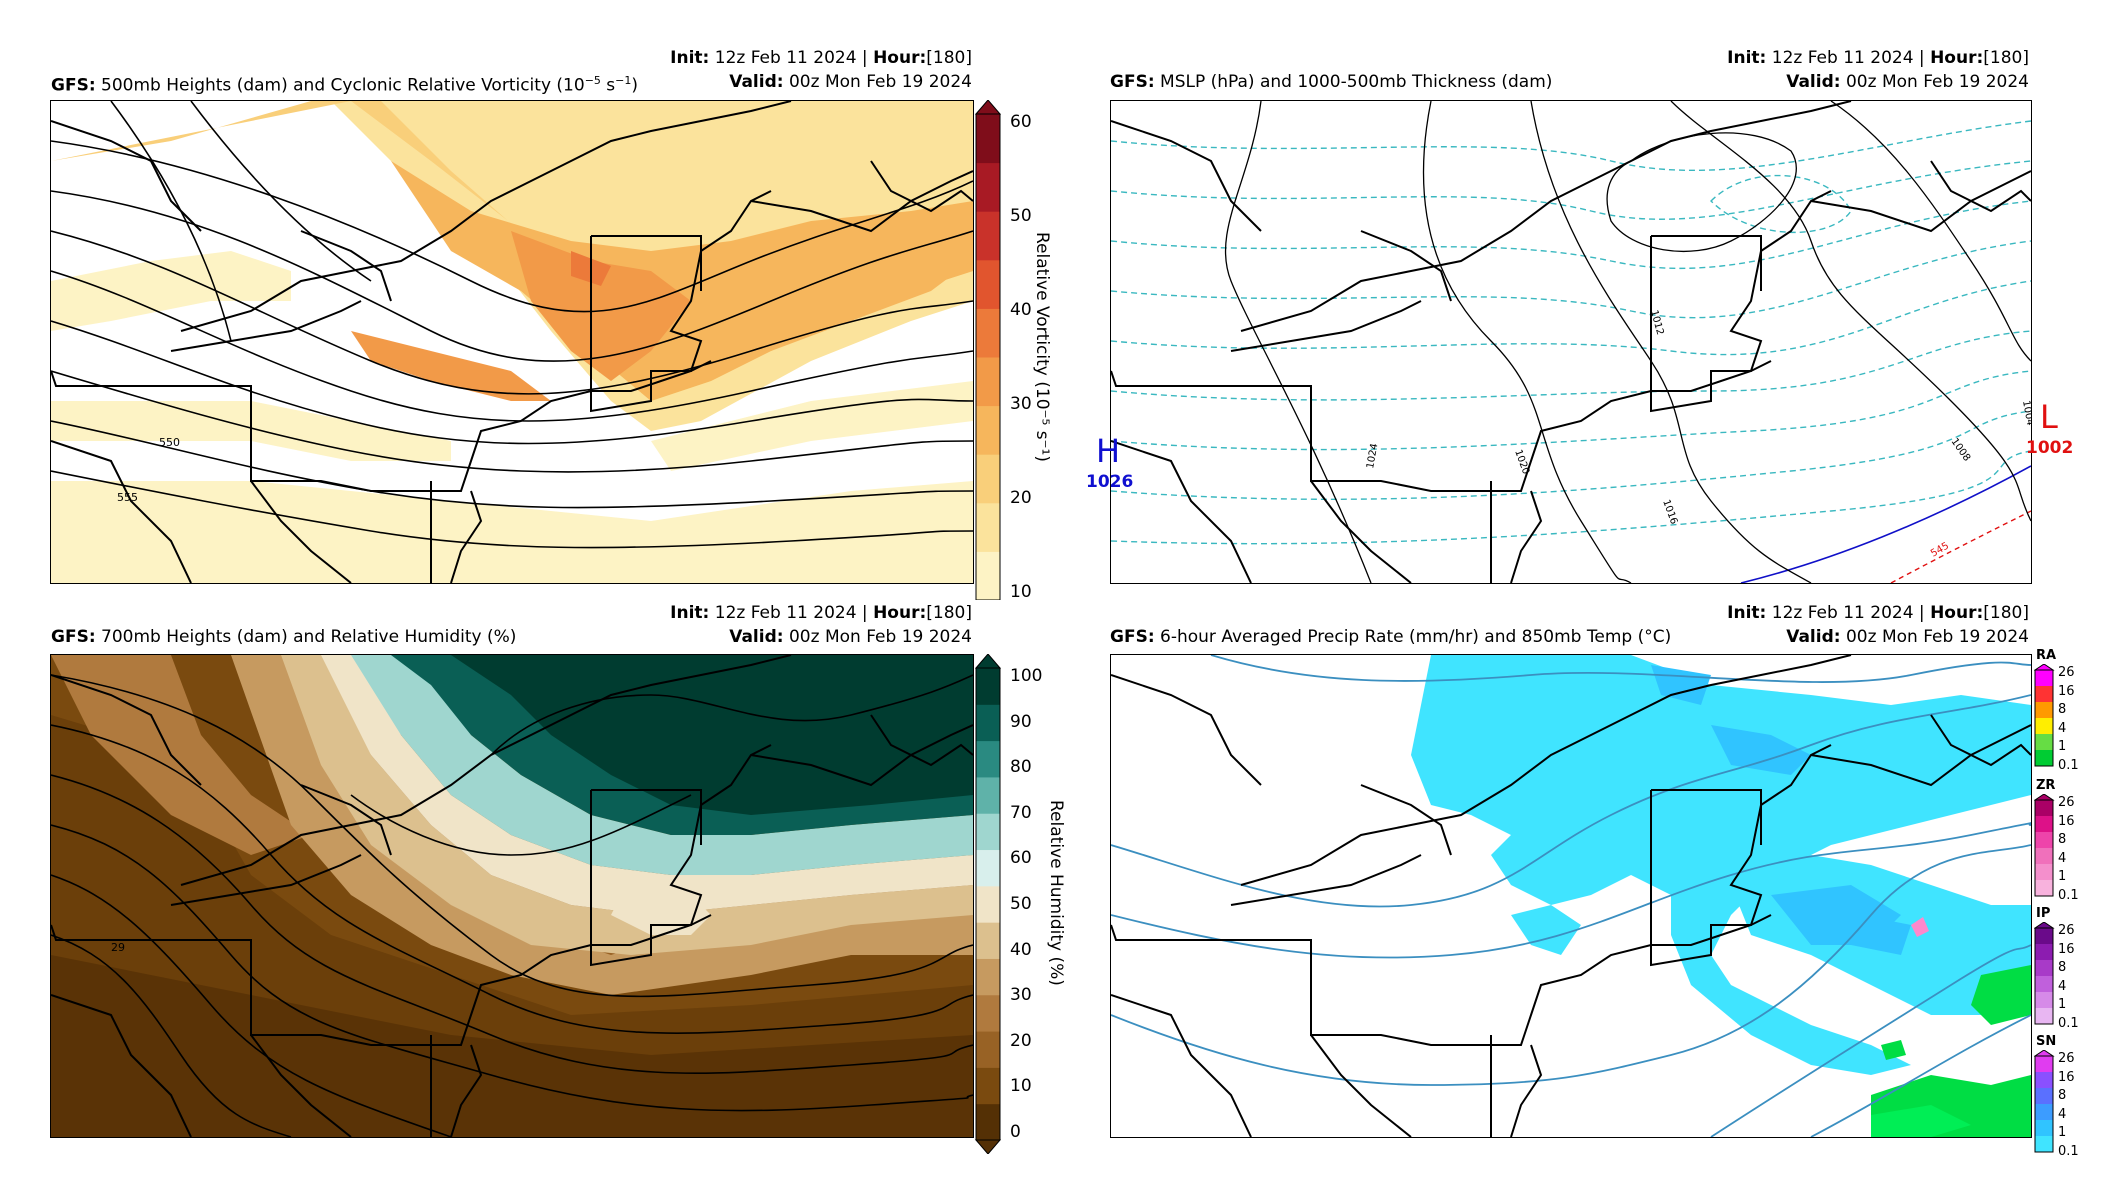 Image resolution: width=2124 pixels, height=1191 pixels. What do you see at coordinates (1021, 404) in the screenshot?
I see `colorbar-tick-label: 30` at bounding box center [1021, 404].